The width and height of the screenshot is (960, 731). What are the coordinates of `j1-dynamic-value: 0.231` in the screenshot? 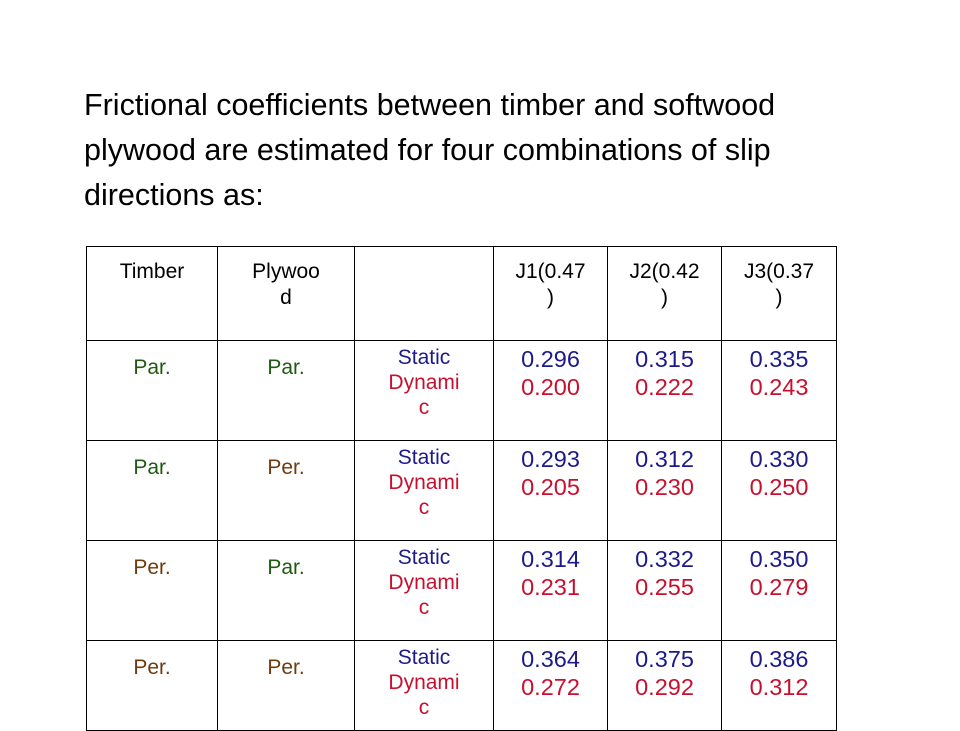 It's located at (550, 587).